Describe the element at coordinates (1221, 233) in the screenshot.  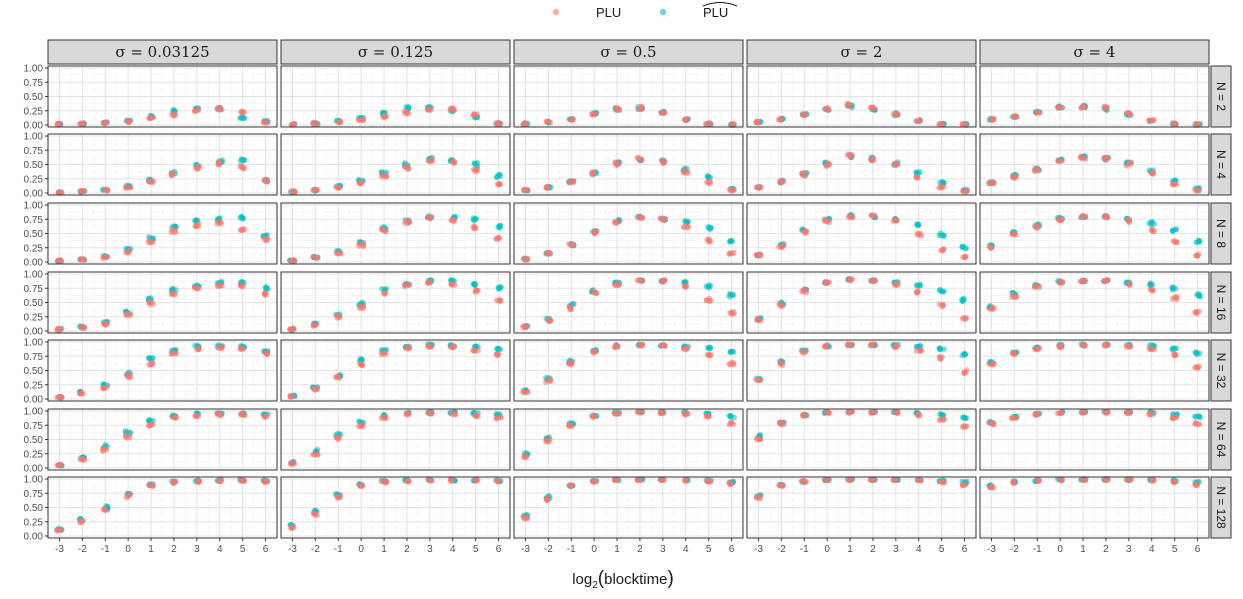
I see `row-strip-label: N = 8` at that location.